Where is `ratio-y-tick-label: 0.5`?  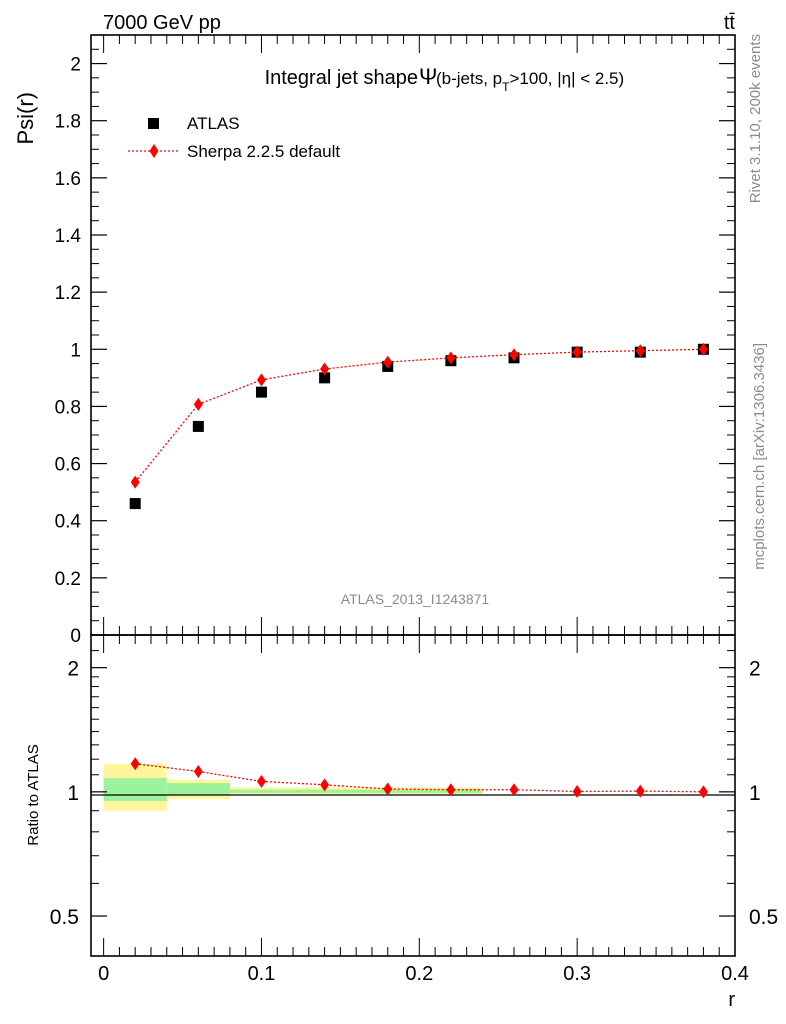
ratio-y-tick-label: 0.5 is located at coordinates (64, 917).